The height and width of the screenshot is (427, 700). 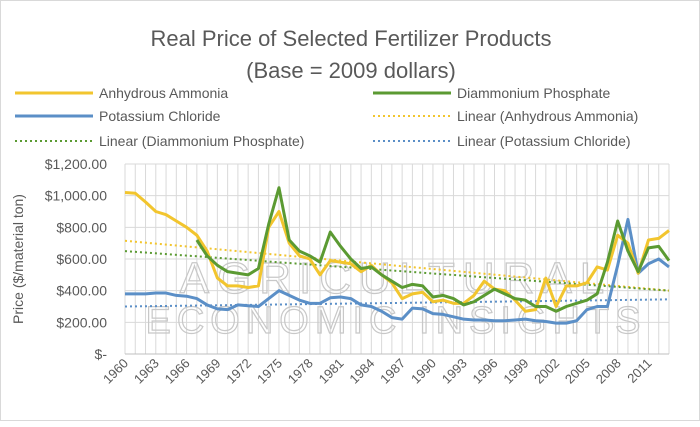 I want to click on y-tick-label: $400.00, so click(x=81, y=291).